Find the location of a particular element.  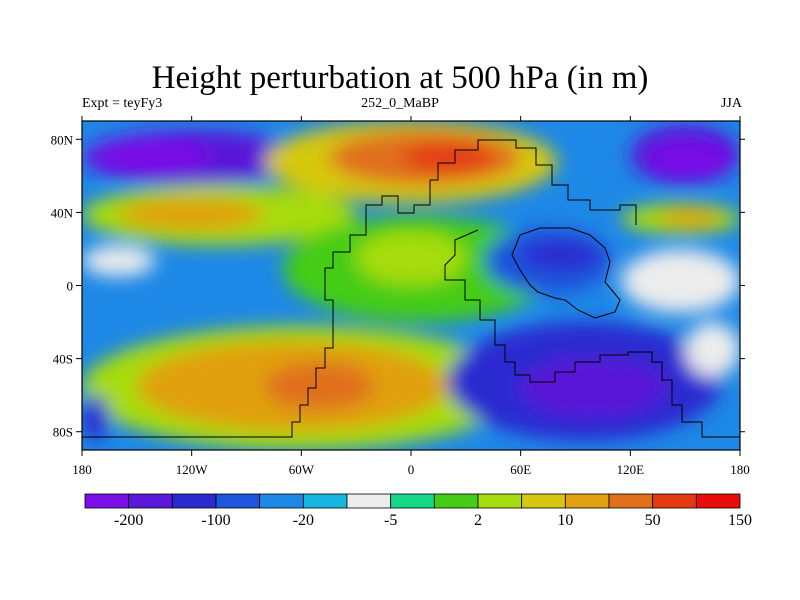

colorbar-label: 10 is located at coordinates (565, 520).